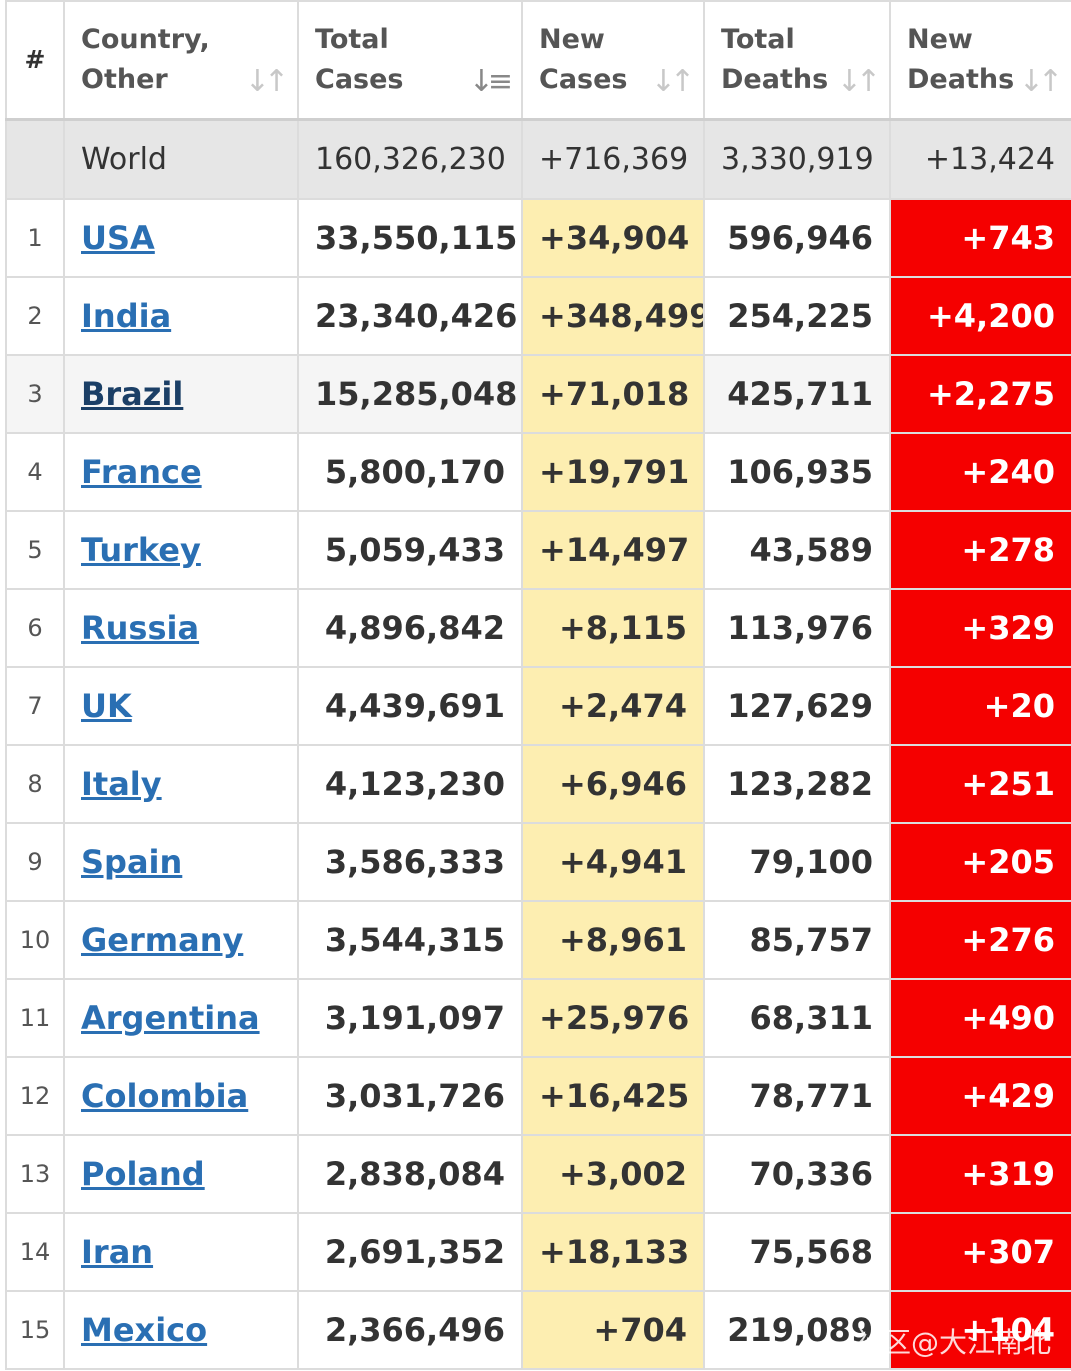 This screenshot has width=1071, height=1371. What do you see at coordinates (35, 784) in the screenshot?
I see `rank-cell: 8` at bounding box center [35, 784].